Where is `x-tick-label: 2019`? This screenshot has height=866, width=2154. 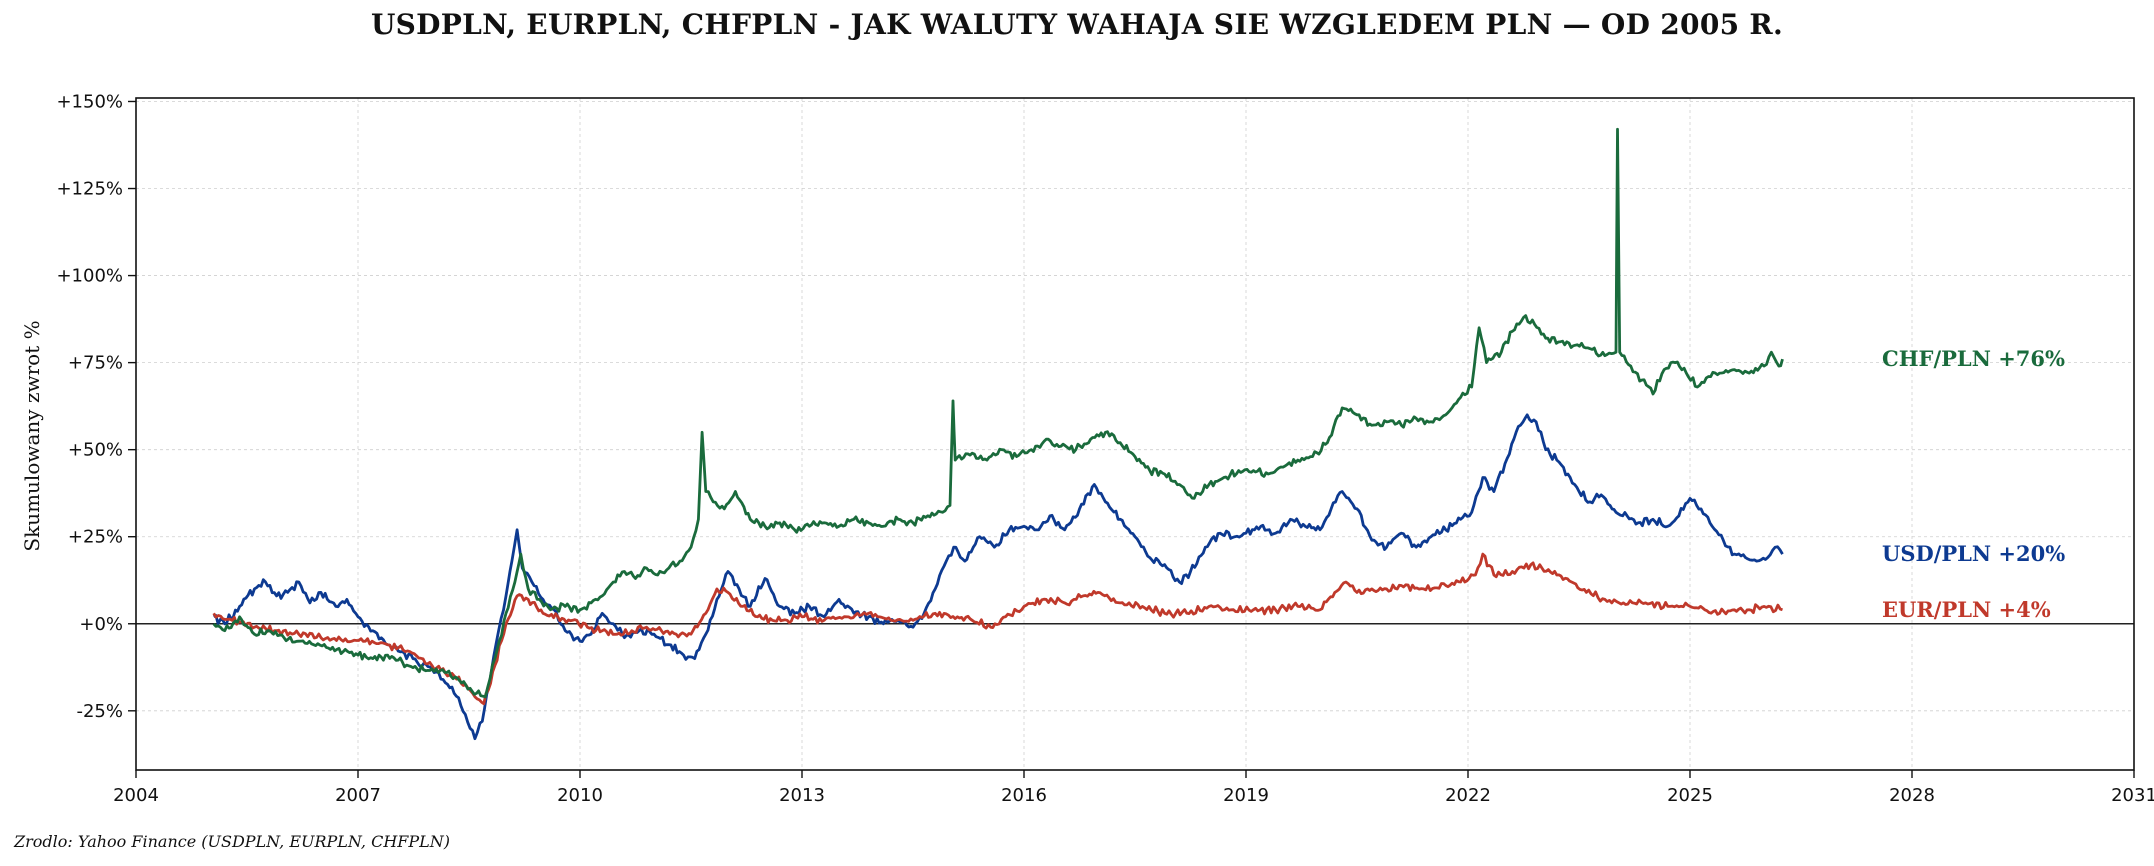 x-tick-label: 2019 is located at coordinates (1246, 795).